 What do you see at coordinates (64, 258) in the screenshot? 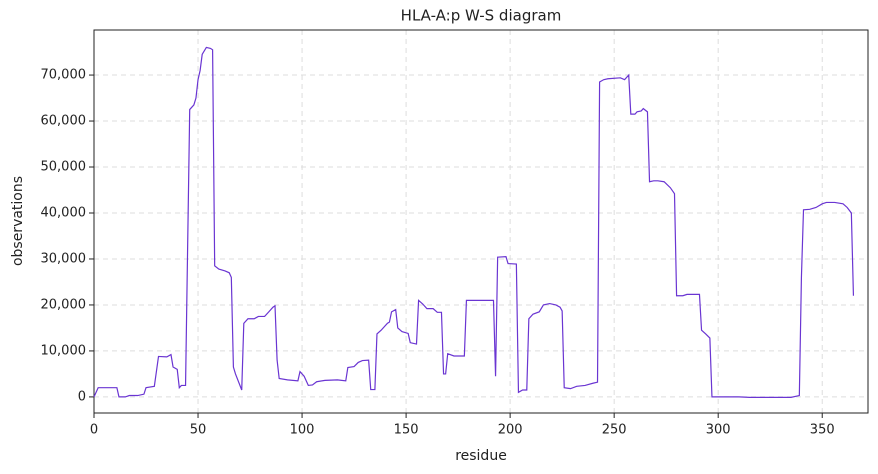
I see `y-tick-label: 30,000` at bounding box center [64, 258].